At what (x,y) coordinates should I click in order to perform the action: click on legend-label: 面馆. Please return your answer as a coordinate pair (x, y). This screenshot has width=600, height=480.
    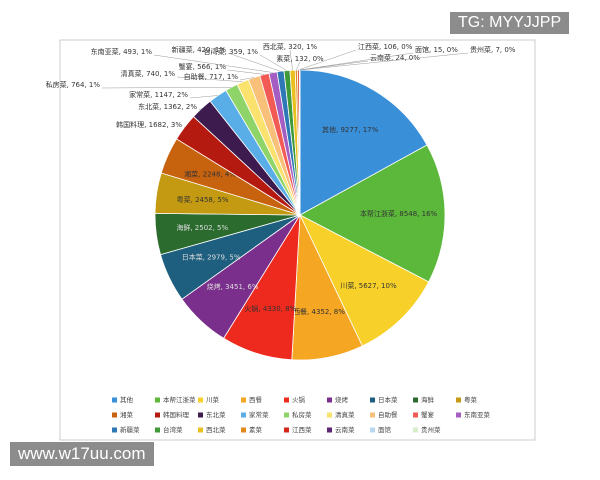
    Looking at the image, I should click on (385, 429).